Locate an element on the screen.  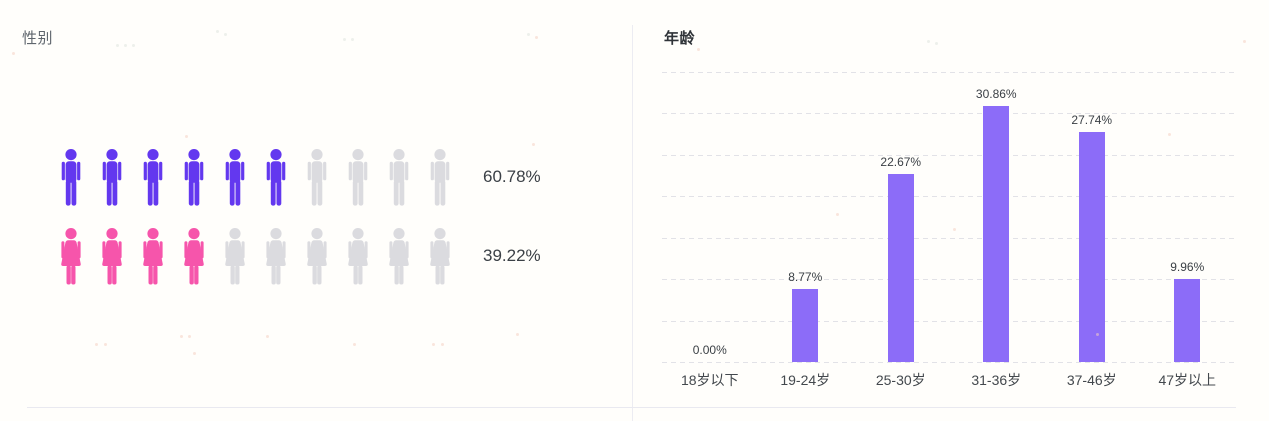
category-label: 37-46岁 is located at coordinates (1091, 380).